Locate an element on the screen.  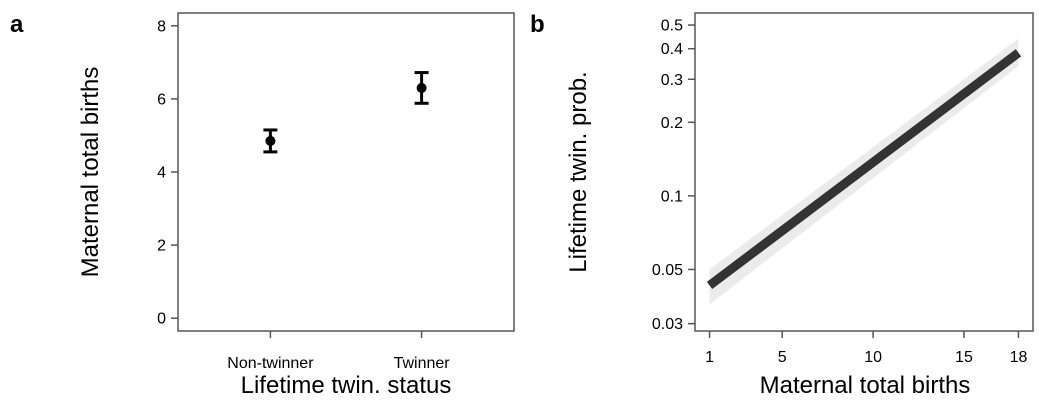
panel-a-y-tick-label-1: 2 is located at coordinates (161, 246).